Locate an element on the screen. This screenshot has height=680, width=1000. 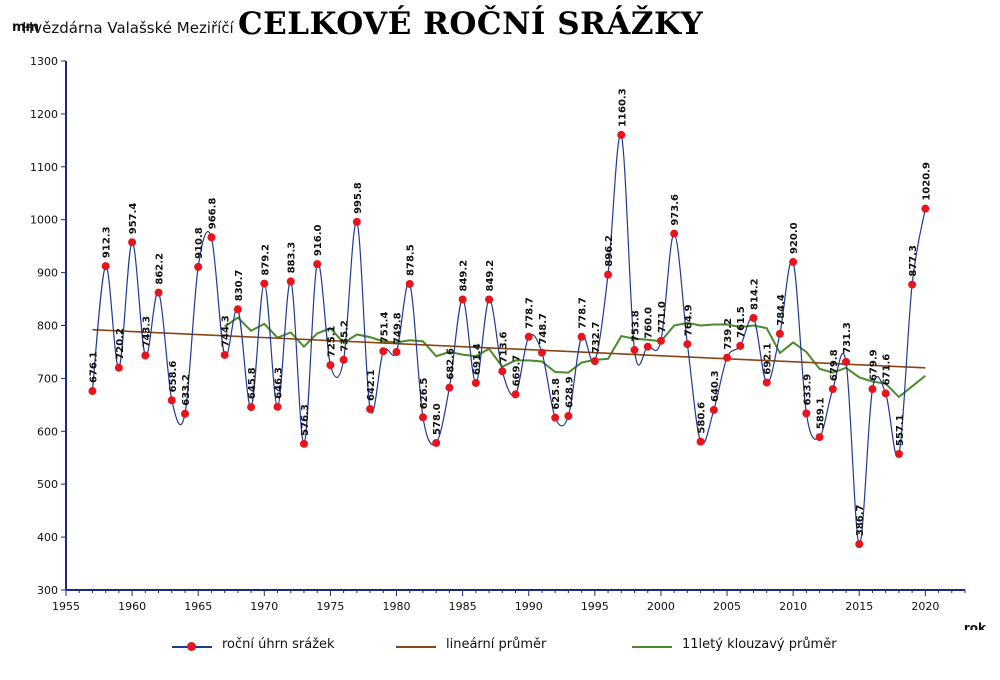
data-point-1997 is located at coordinates (621, 134).